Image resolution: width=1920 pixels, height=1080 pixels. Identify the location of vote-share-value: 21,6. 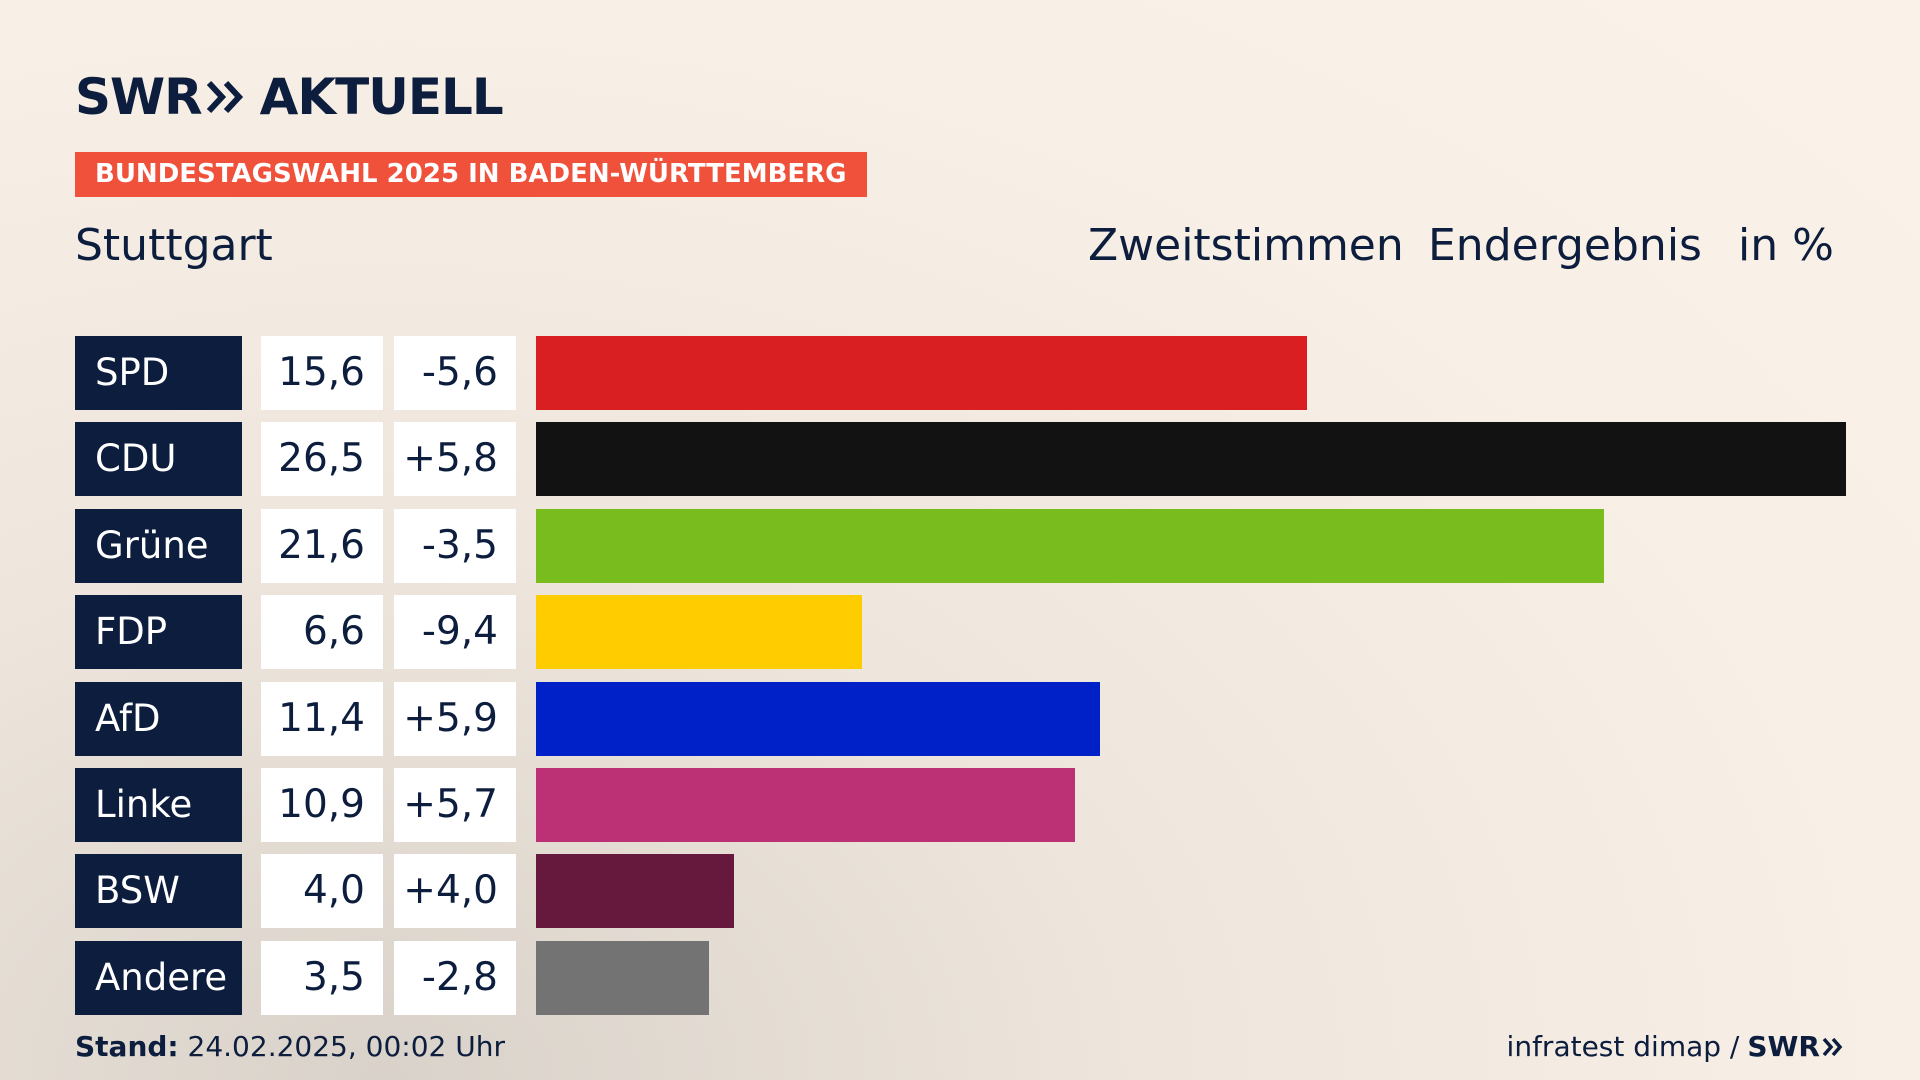
(322, 545).